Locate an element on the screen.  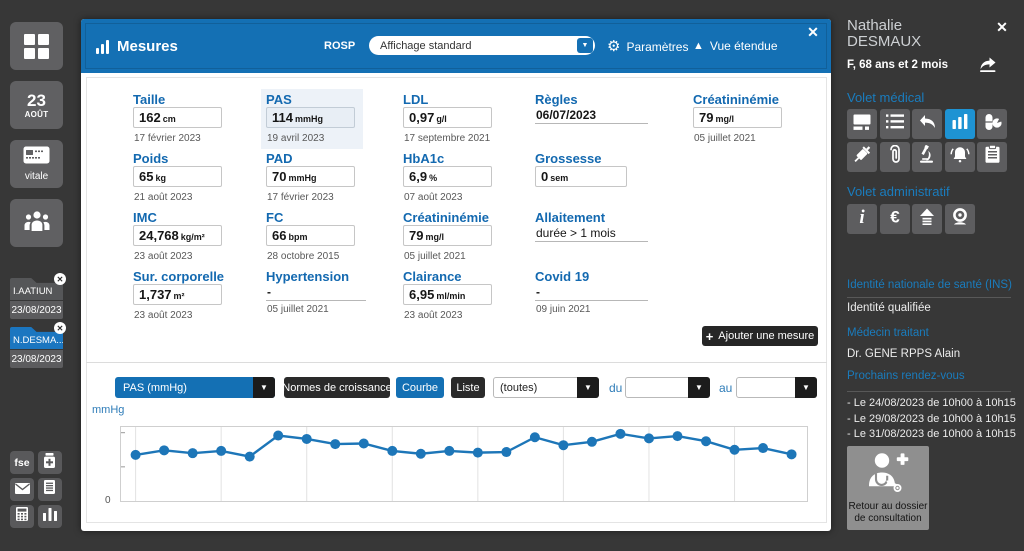
list-tab-button: Liste is located at coordinates (468, 387).